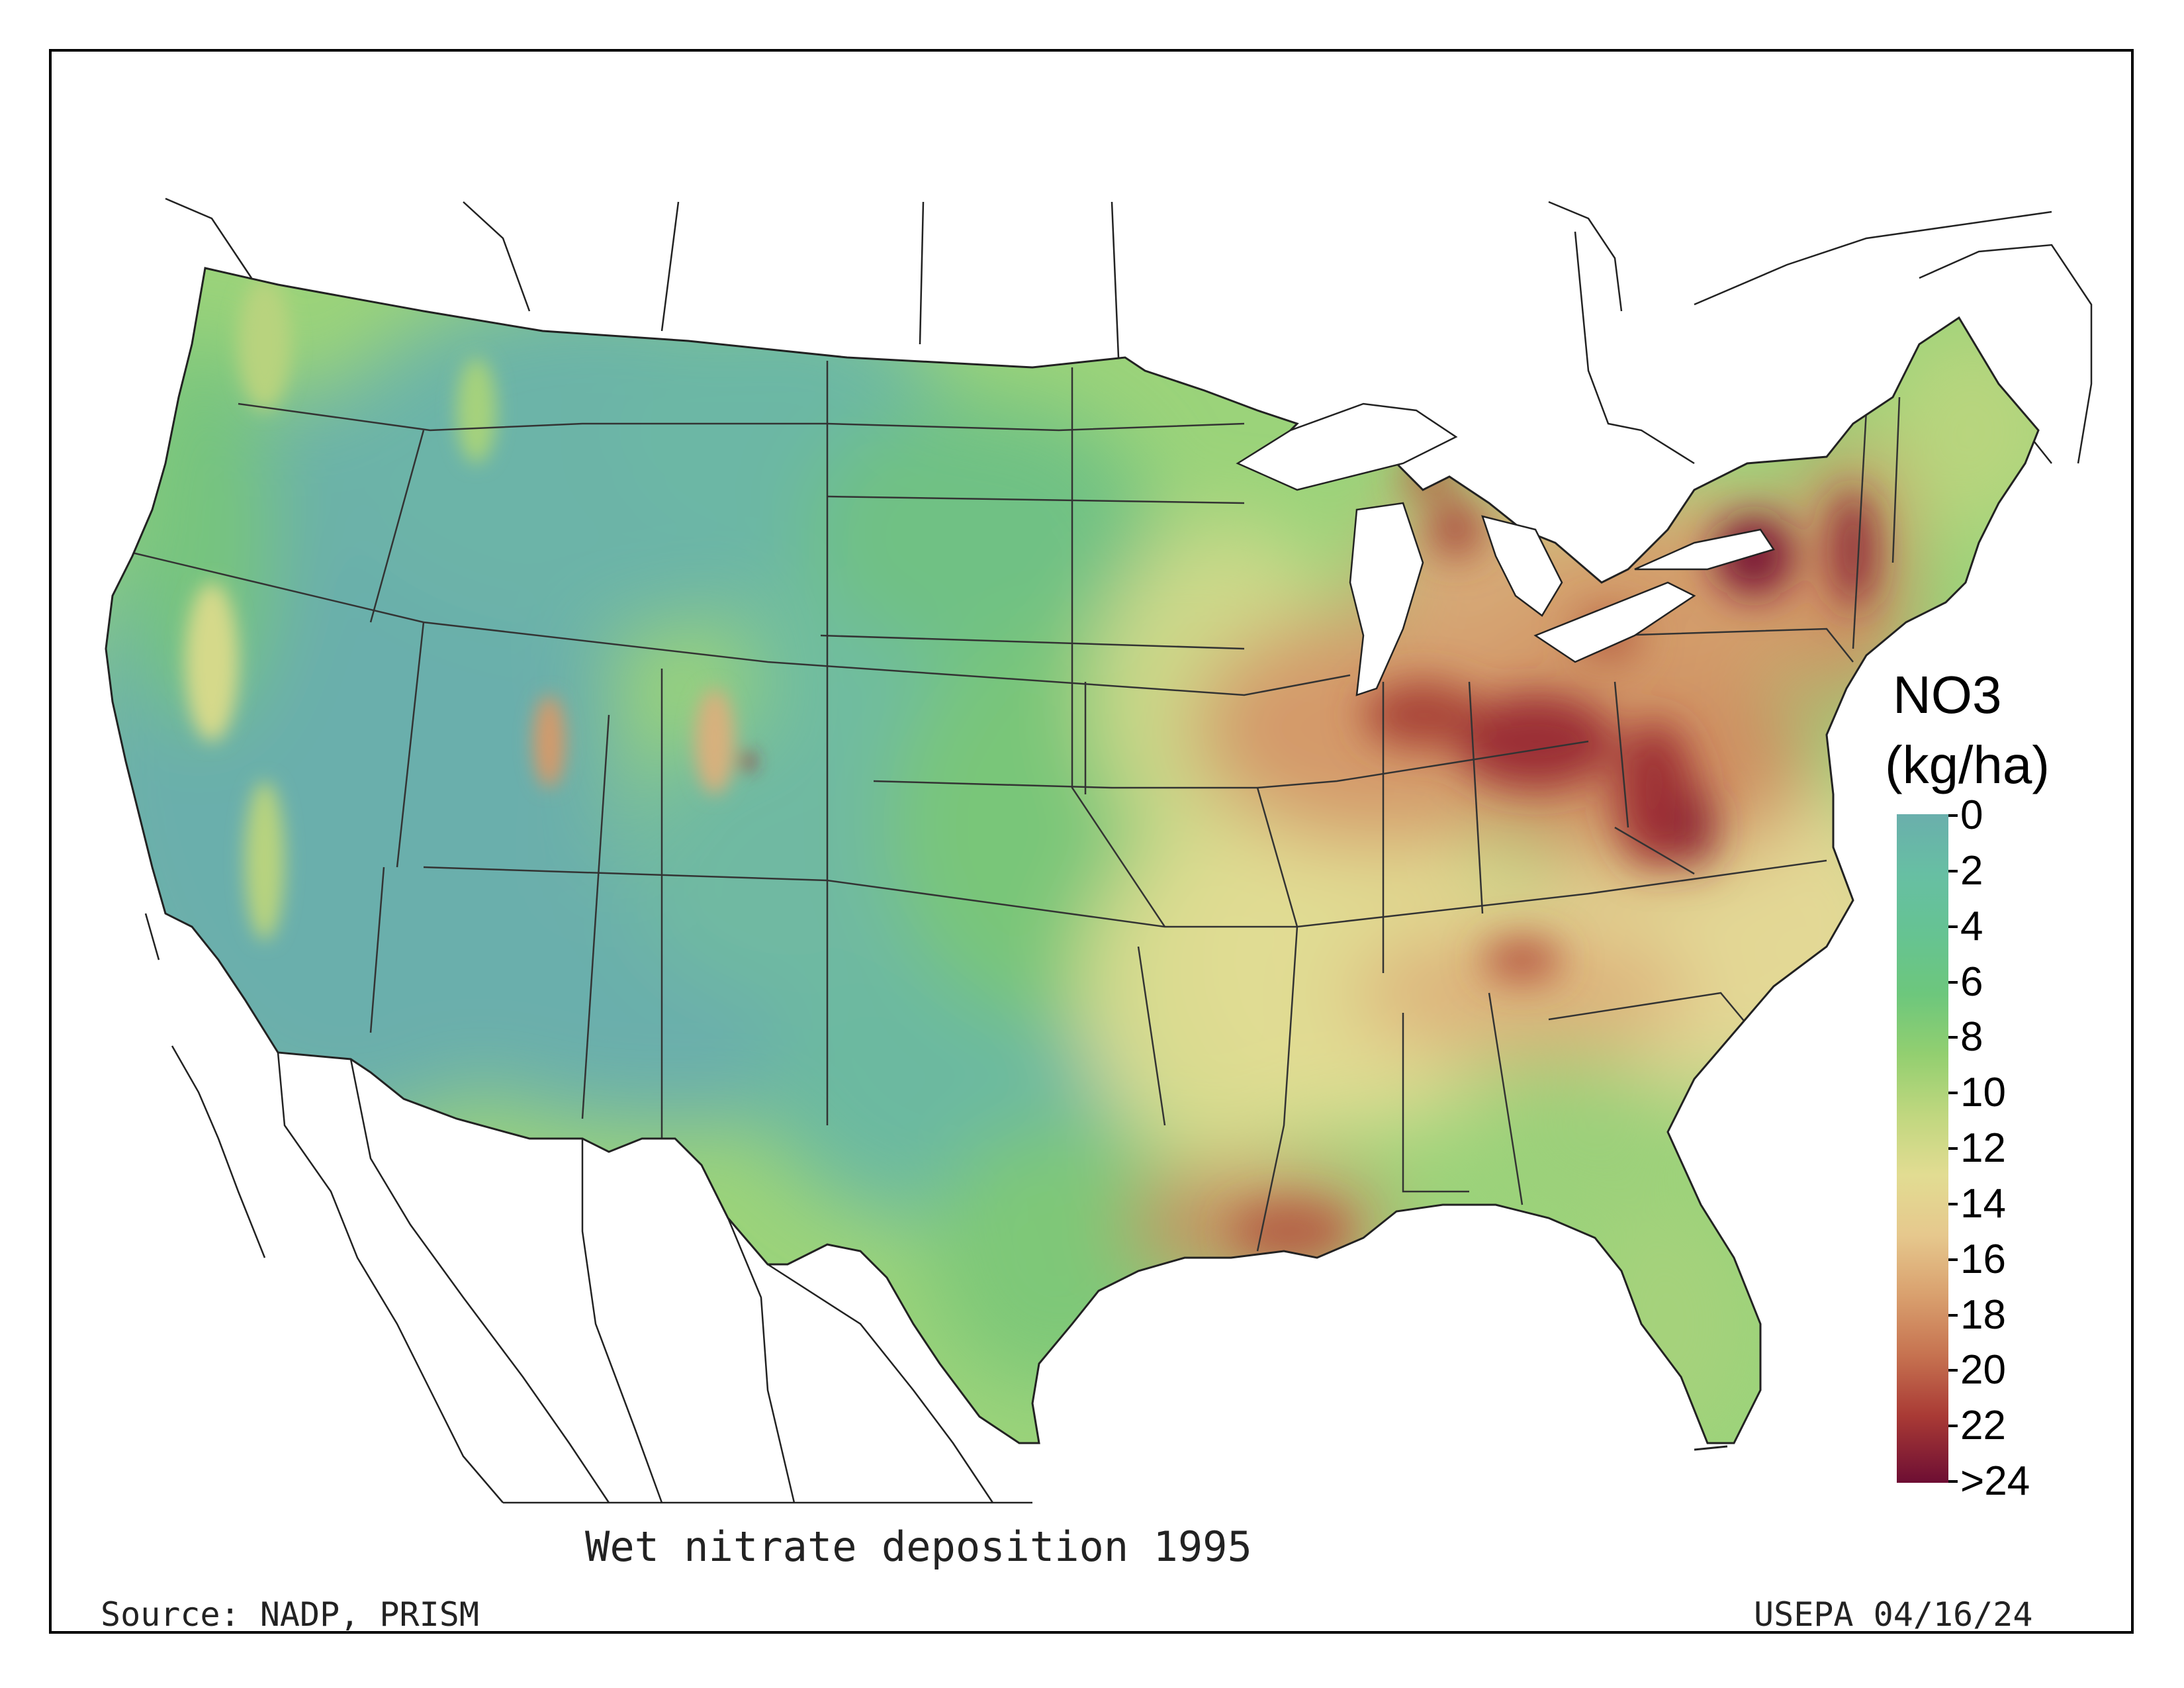 The height and width of the screenshot is (1688, 2184). What do you see at coordinates (1995, 1481) in the screenshot?
I see `legend-tick-label: >24` at bounding box center [1995, 1481].